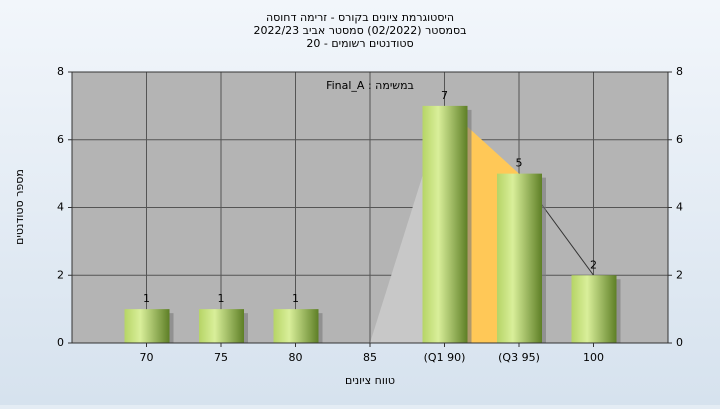 The image size is (720, 409). I want to click on y-tick-label: 8, so click(60, 71).